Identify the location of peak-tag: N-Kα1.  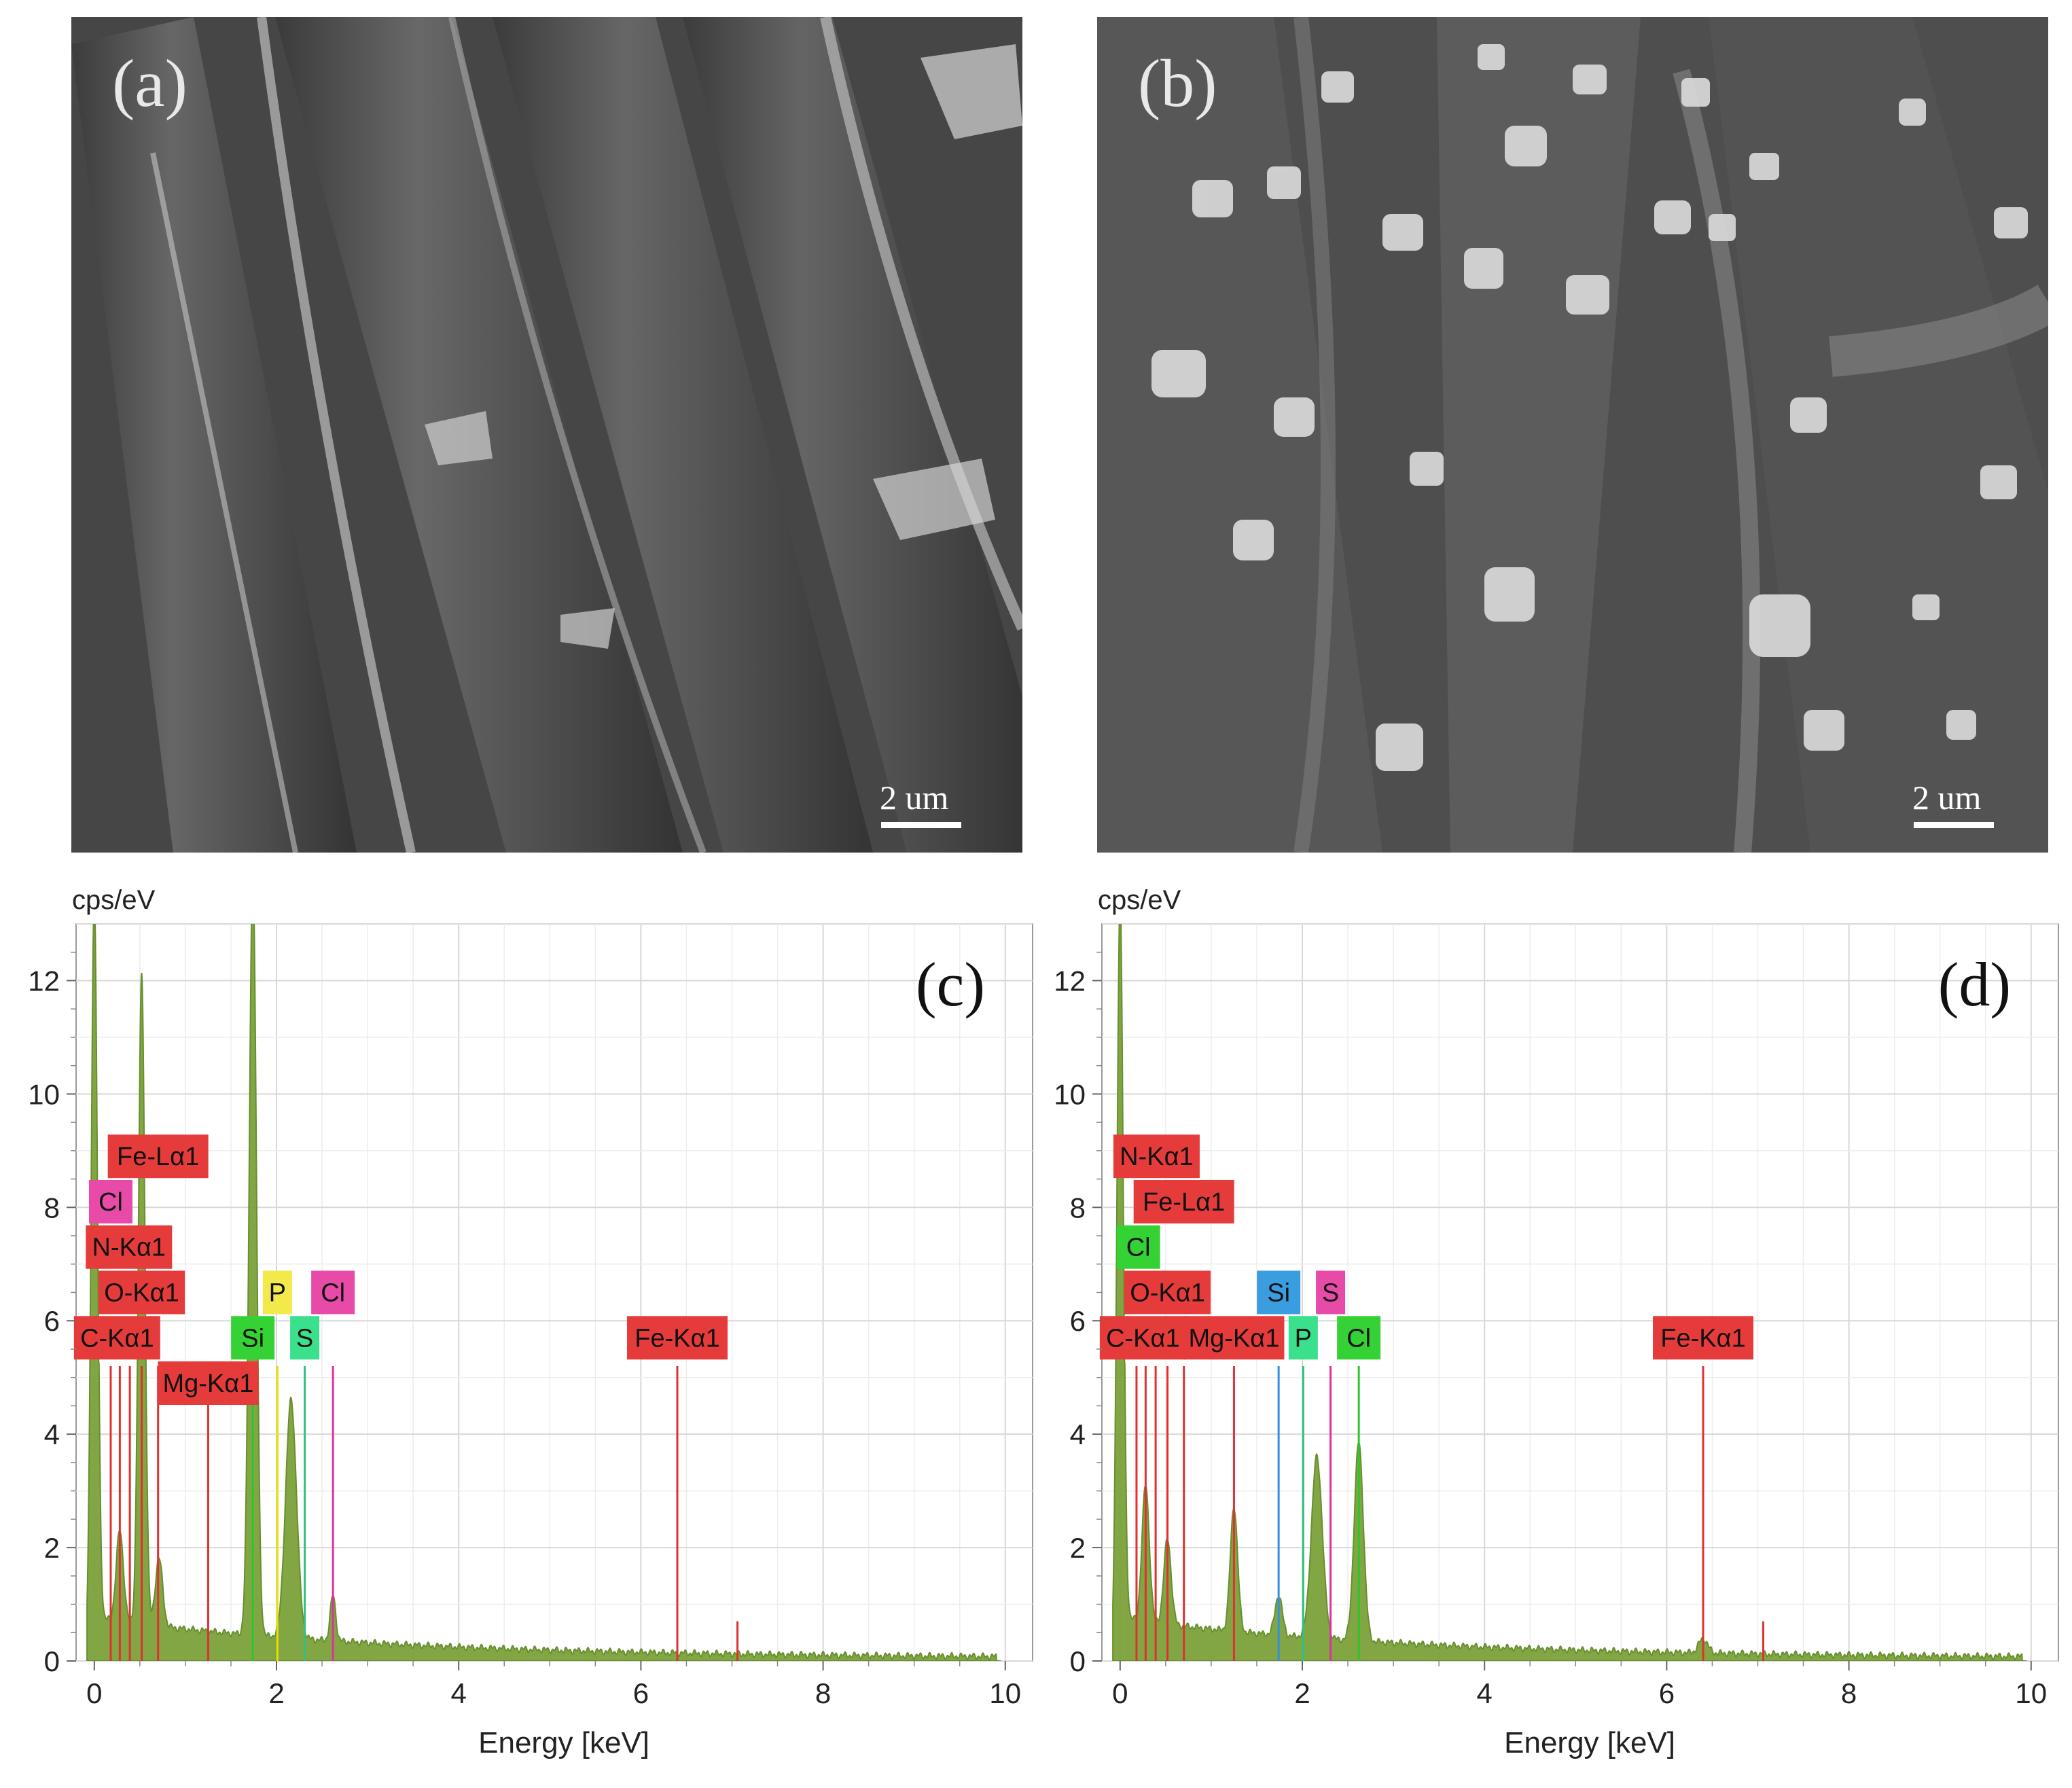
(129, 1247).